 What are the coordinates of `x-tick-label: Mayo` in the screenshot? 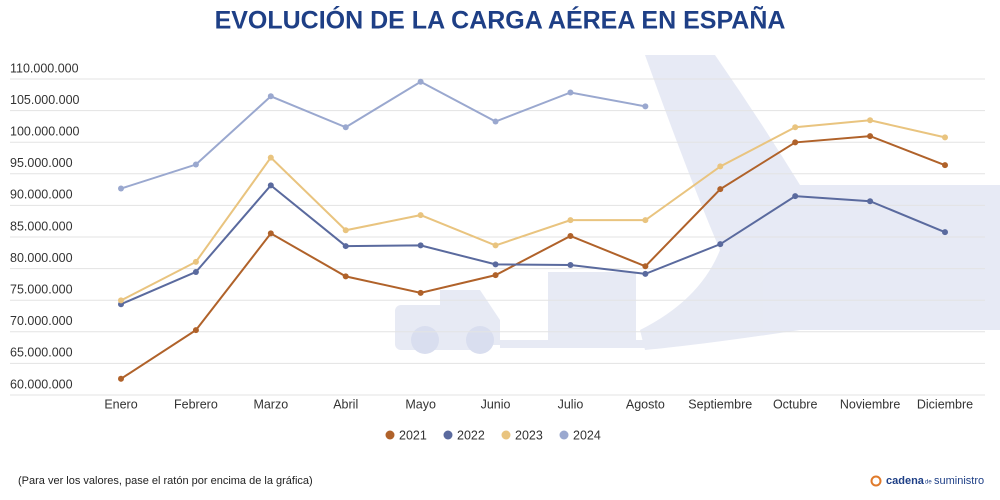 It's located at (420, 404).